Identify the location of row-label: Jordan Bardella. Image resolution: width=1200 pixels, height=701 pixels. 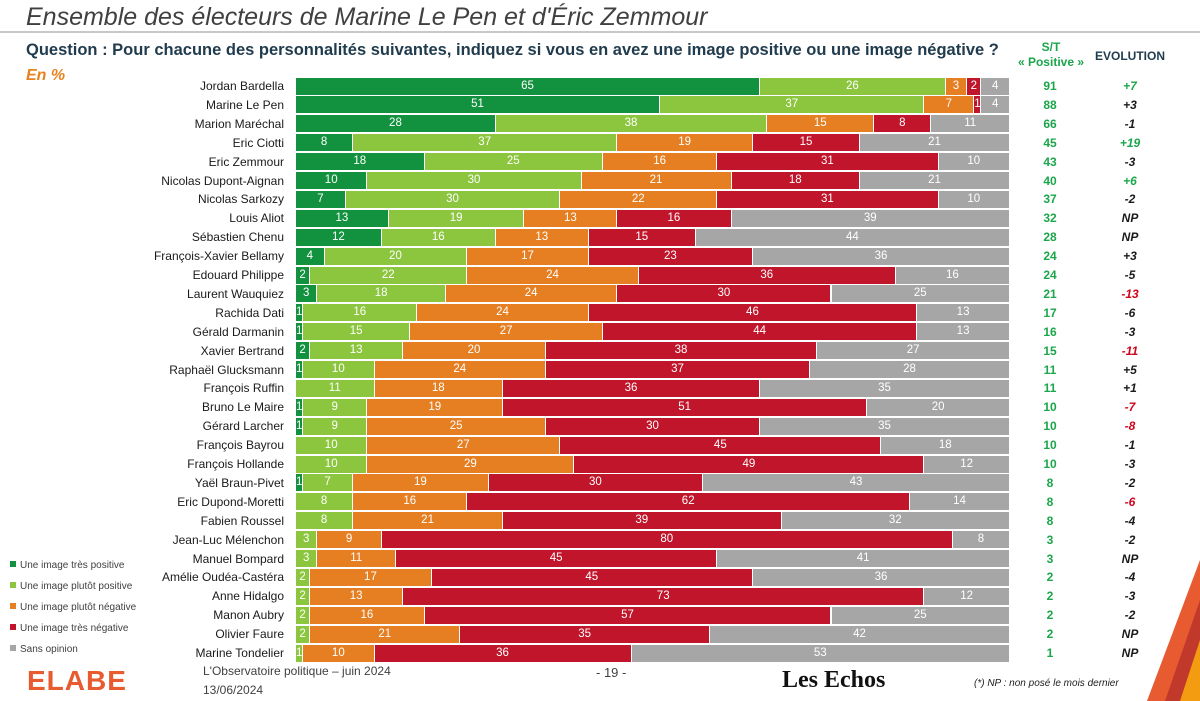
(241, 86).